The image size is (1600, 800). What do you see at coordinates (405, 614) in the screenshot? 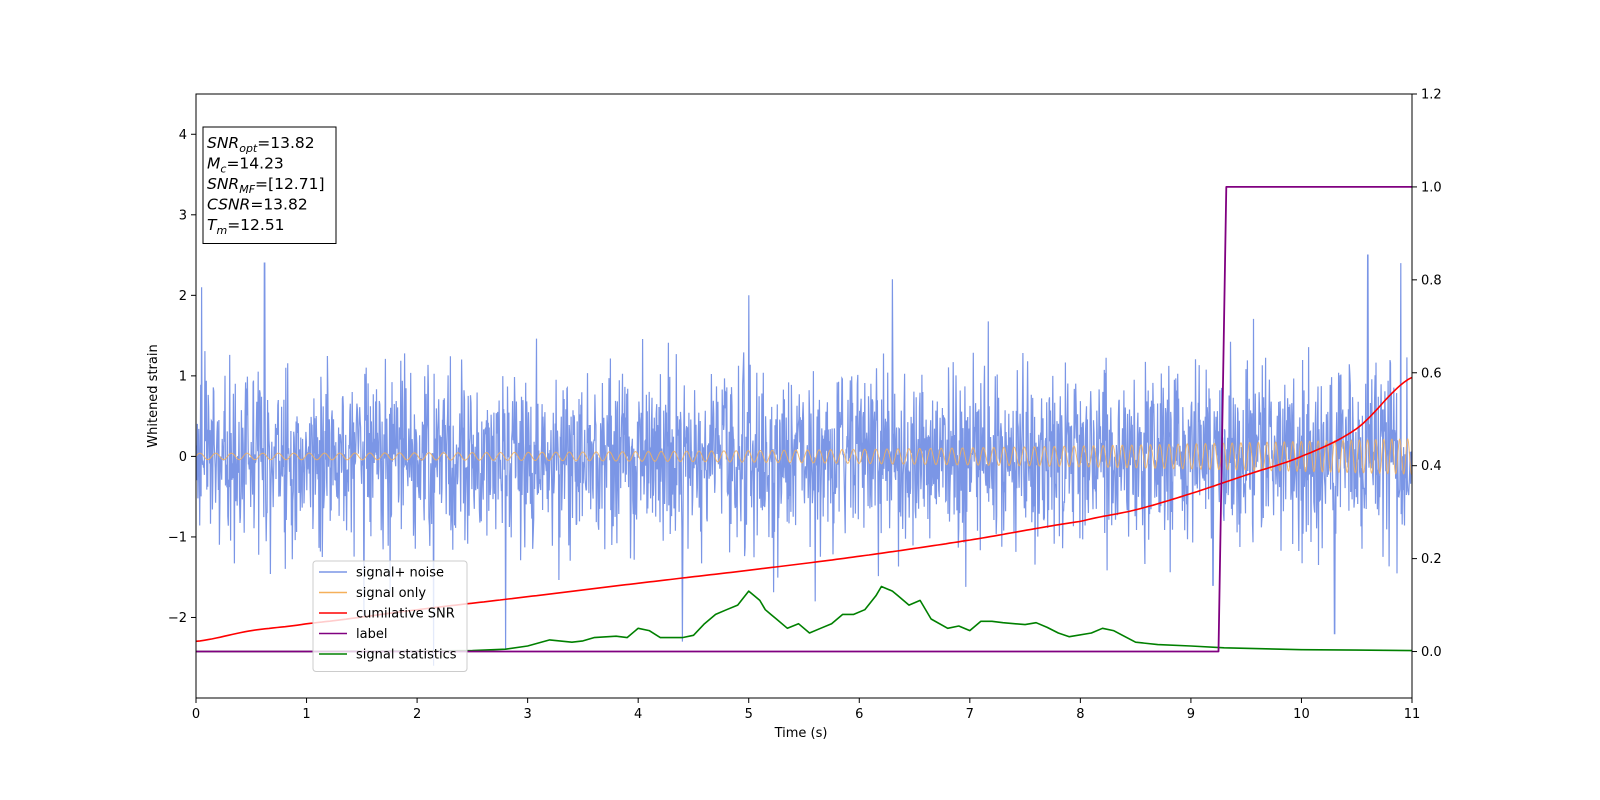
I see `legend-label: cumilative SNR` at bounding box center [405, 614].